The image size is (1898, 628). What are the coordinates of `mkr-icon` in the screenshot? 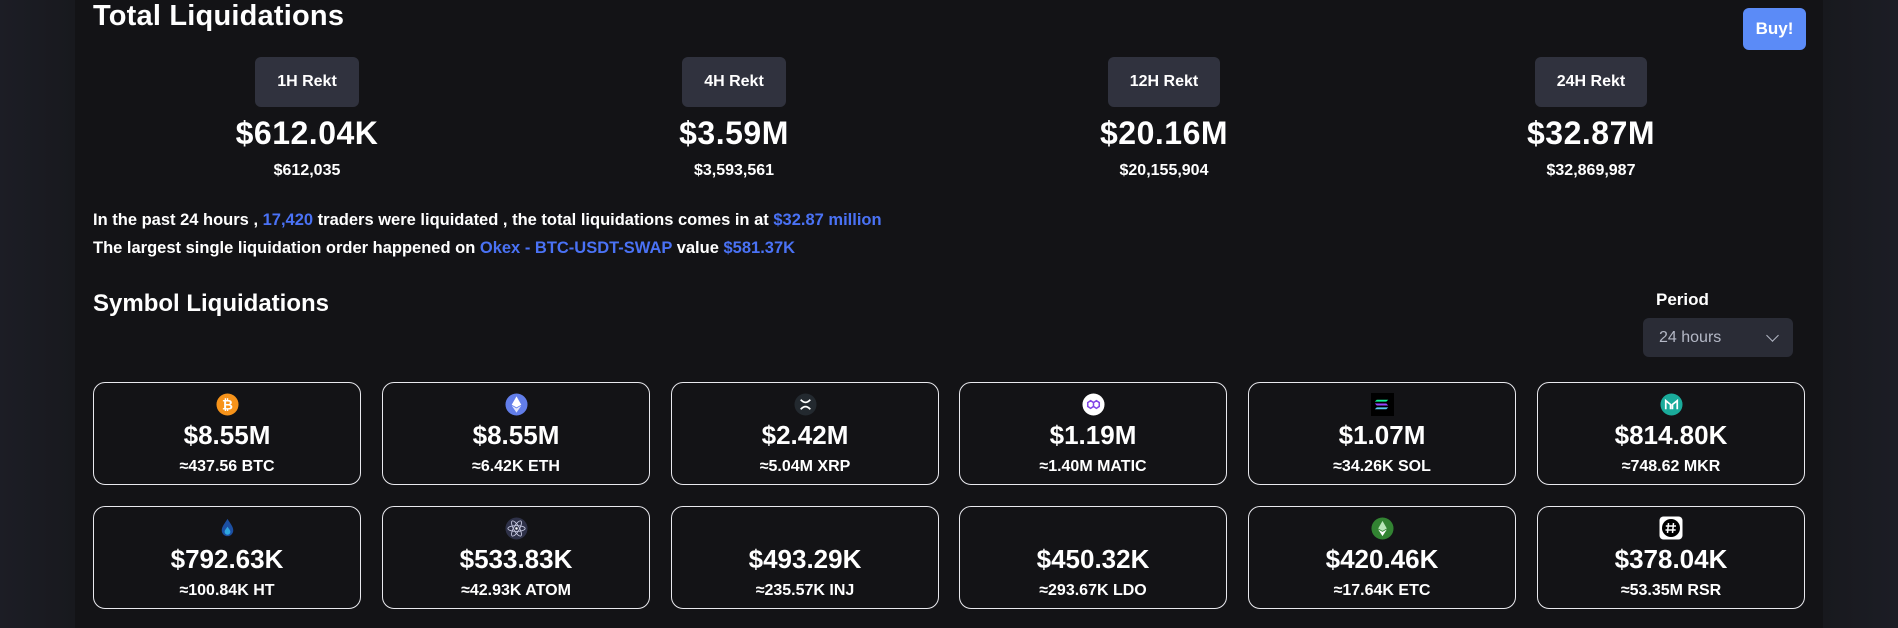 It's located at (1671, 404).